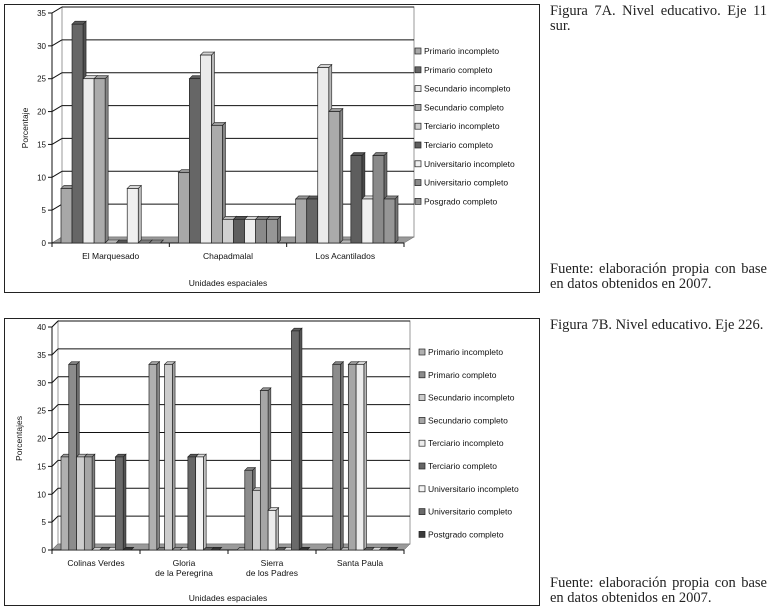  What do you see at coordinates (459, 107) in the screenshot?
I see `legend-item: Secundario completo` at bounding box center [459, 107].